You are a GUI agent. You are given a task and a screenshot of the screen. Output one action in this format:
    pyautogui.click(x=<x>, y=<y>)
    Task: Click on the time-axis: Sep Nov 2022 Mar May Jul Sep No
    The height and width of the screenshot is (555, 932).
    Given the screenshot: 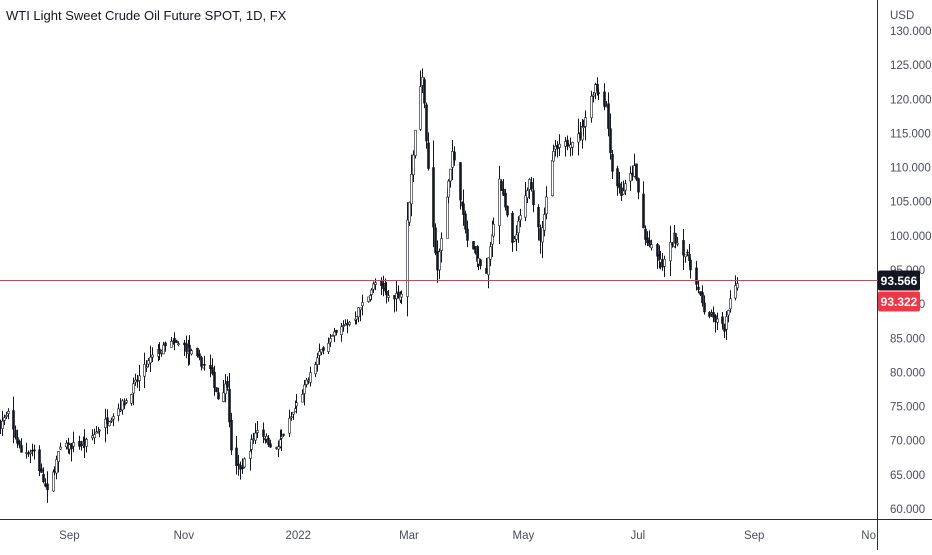 What is the action you would take?
    pyautogui.click(x=467, y=536)
    